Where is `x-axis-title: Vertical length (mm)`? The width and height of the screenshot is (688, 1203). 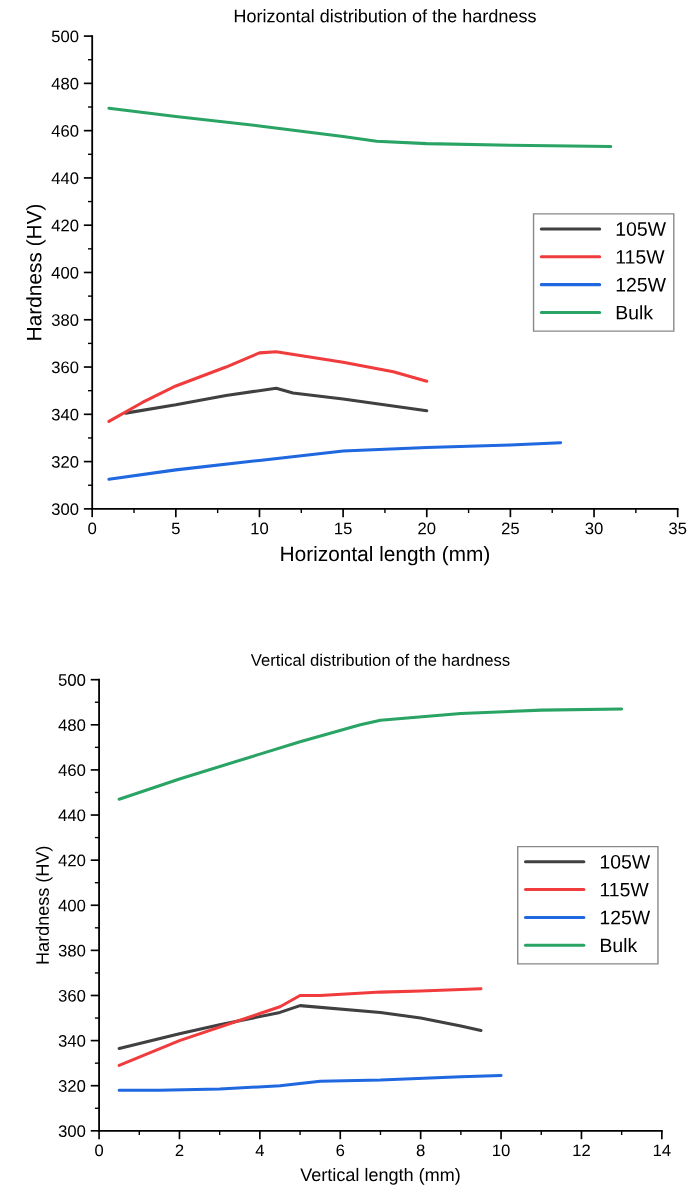 x-axis-title: Vertical length (mm) is located at coordinates (380, 1176).